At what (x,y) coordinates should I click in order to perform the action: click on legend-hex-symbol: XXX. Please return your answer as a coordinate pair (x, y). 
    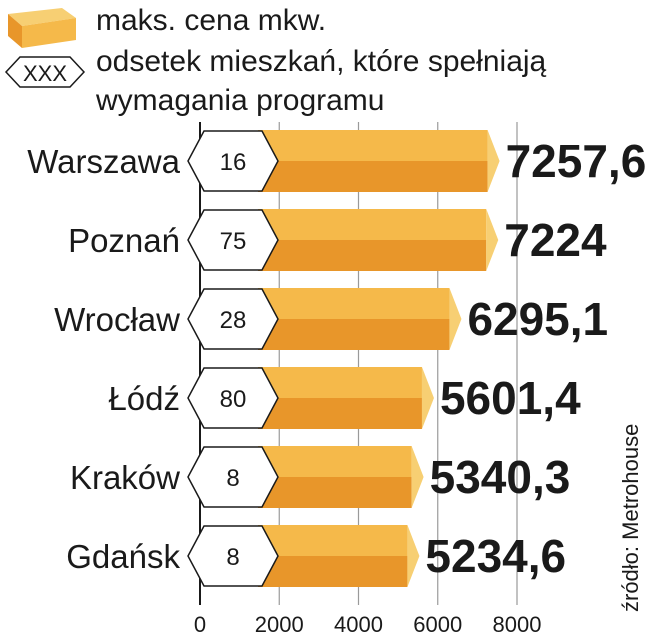
    Looking at the image, I should click on (45, 73).